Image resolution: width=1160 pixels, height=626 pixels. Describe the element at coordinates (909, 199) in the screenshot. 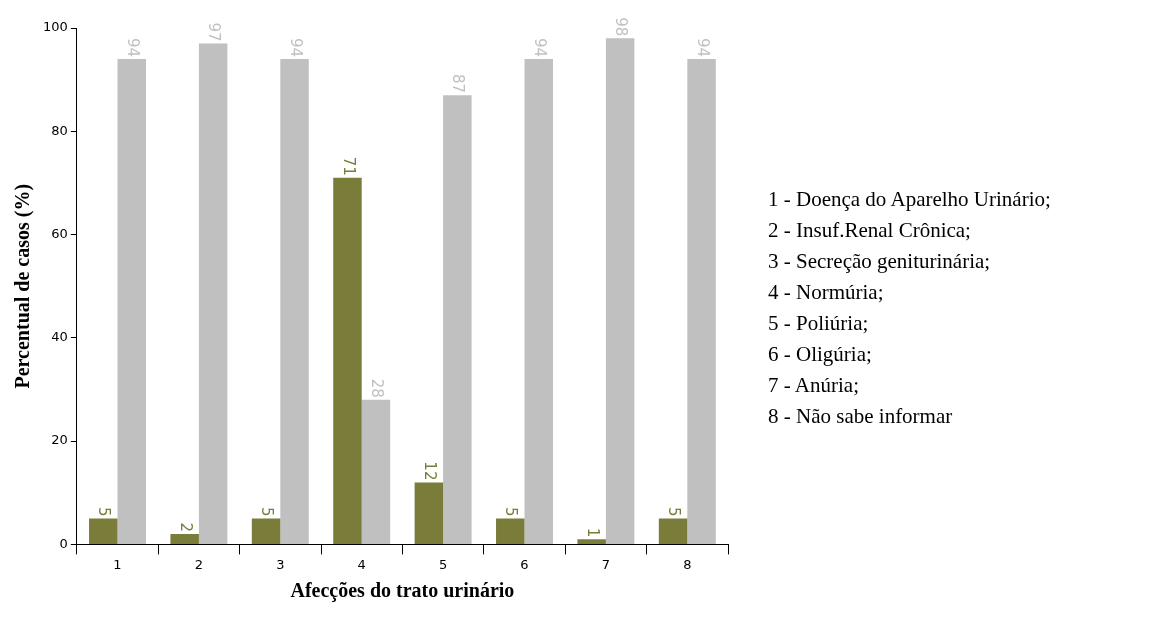

I see `text: 1 - Doença do Aparelho Urinário;` at that location.